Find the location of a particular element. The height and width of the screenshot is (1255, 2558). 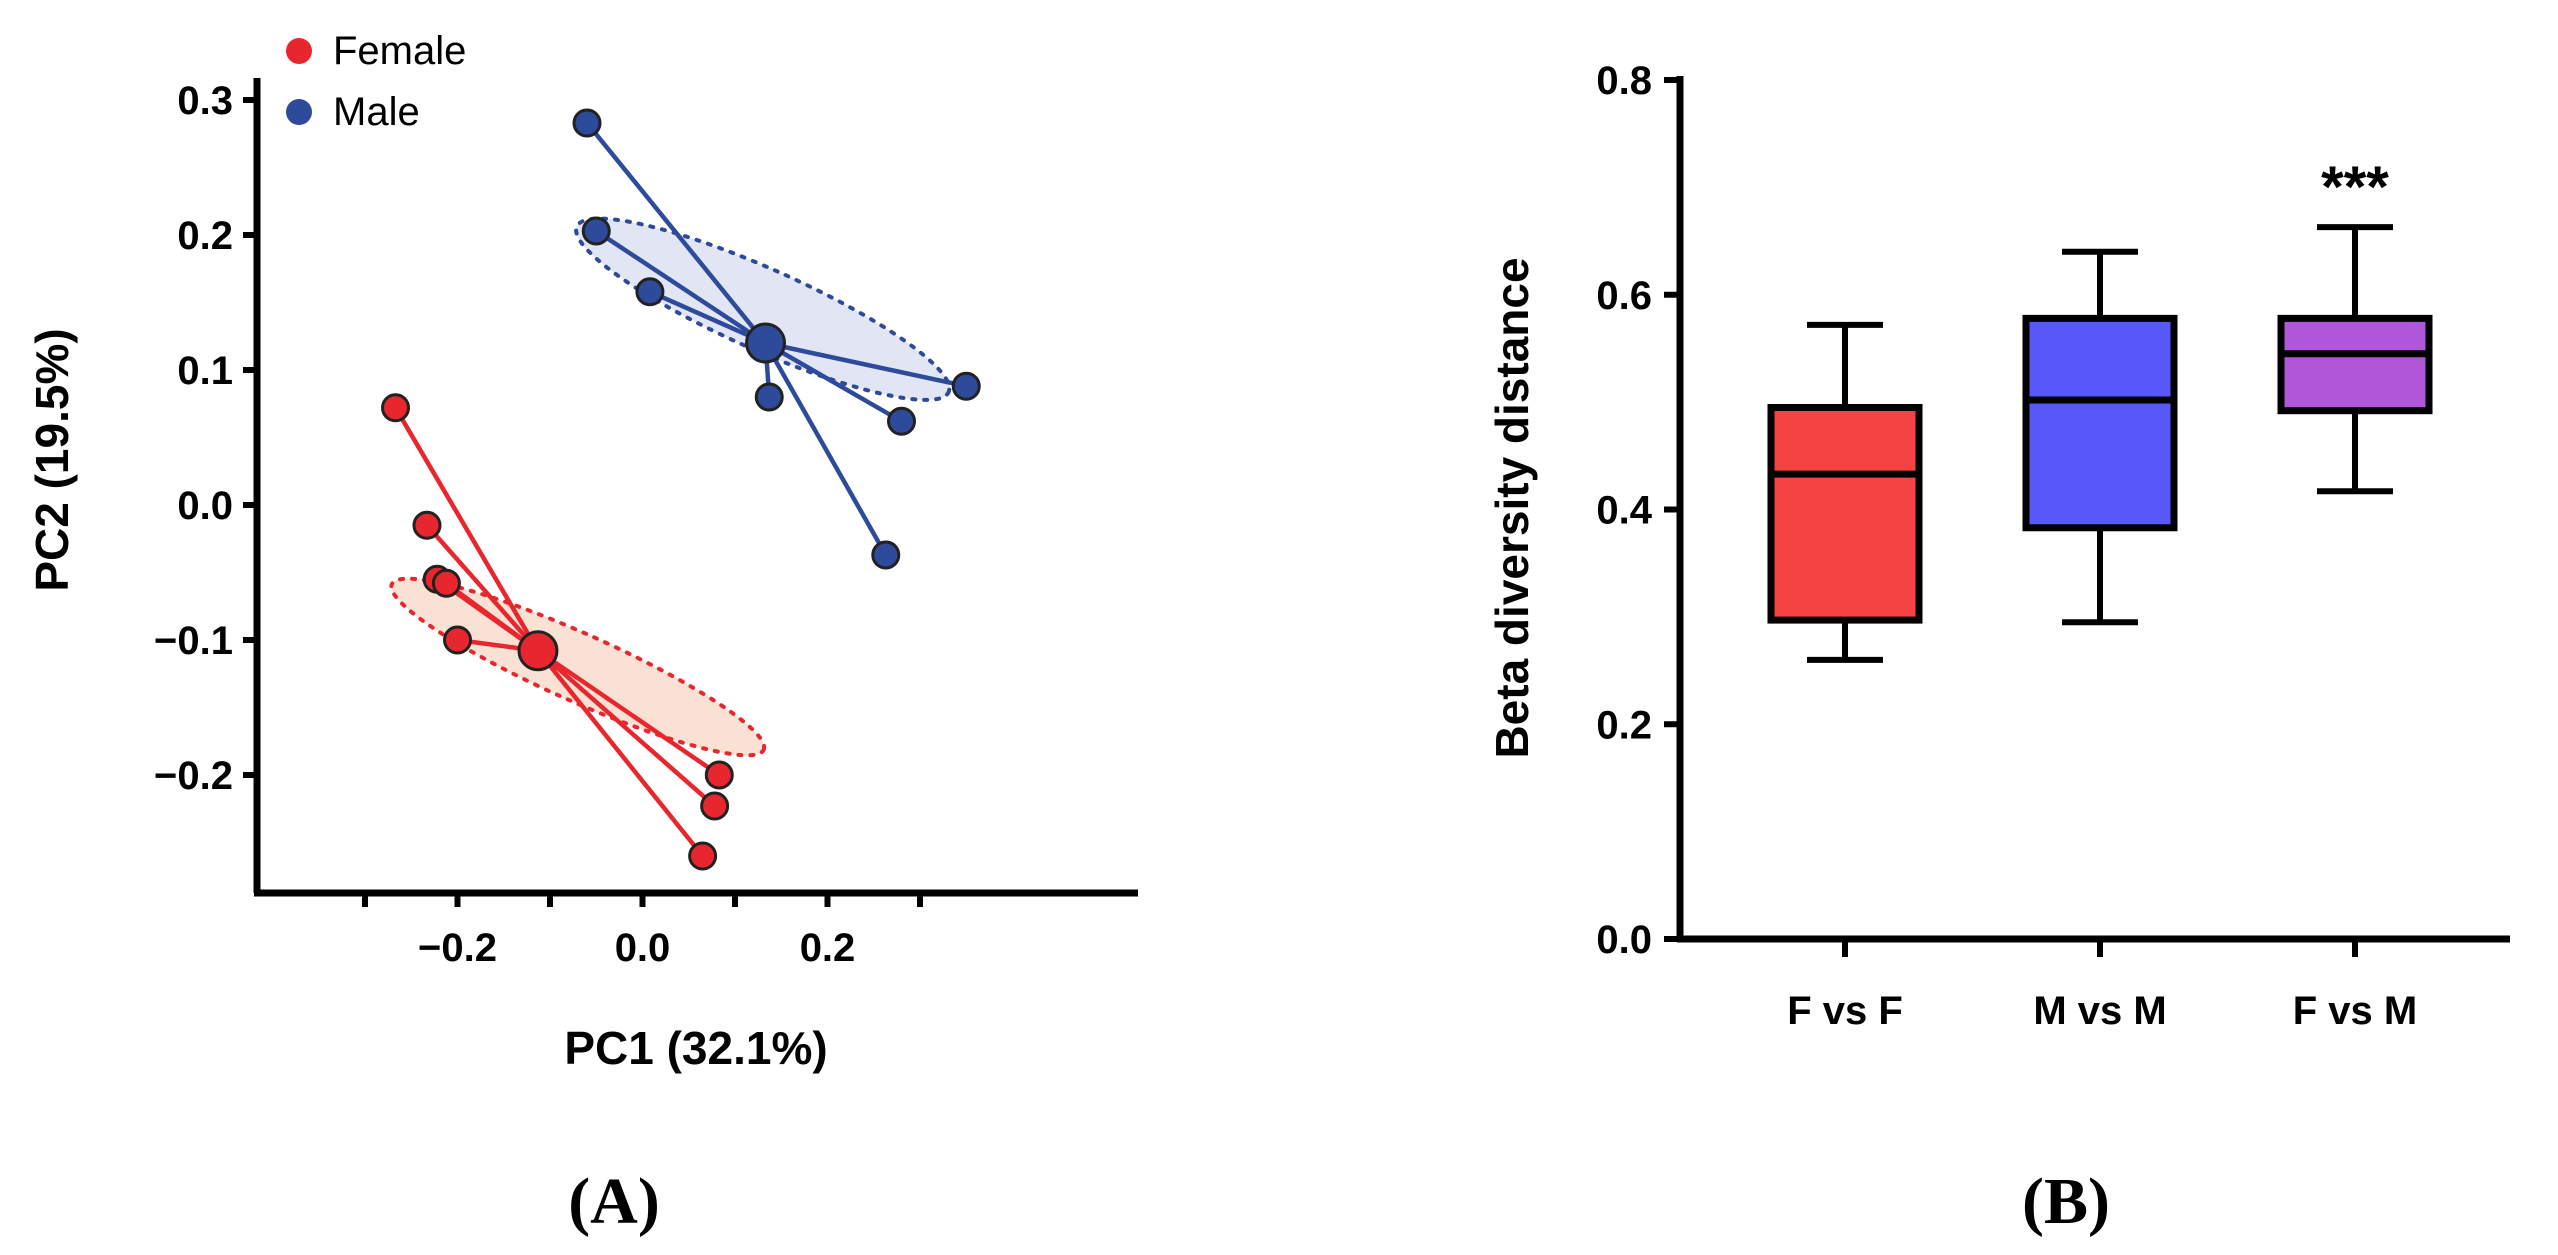

box-y-tick-label: 0.6 is located at coordinates (1624, 296).